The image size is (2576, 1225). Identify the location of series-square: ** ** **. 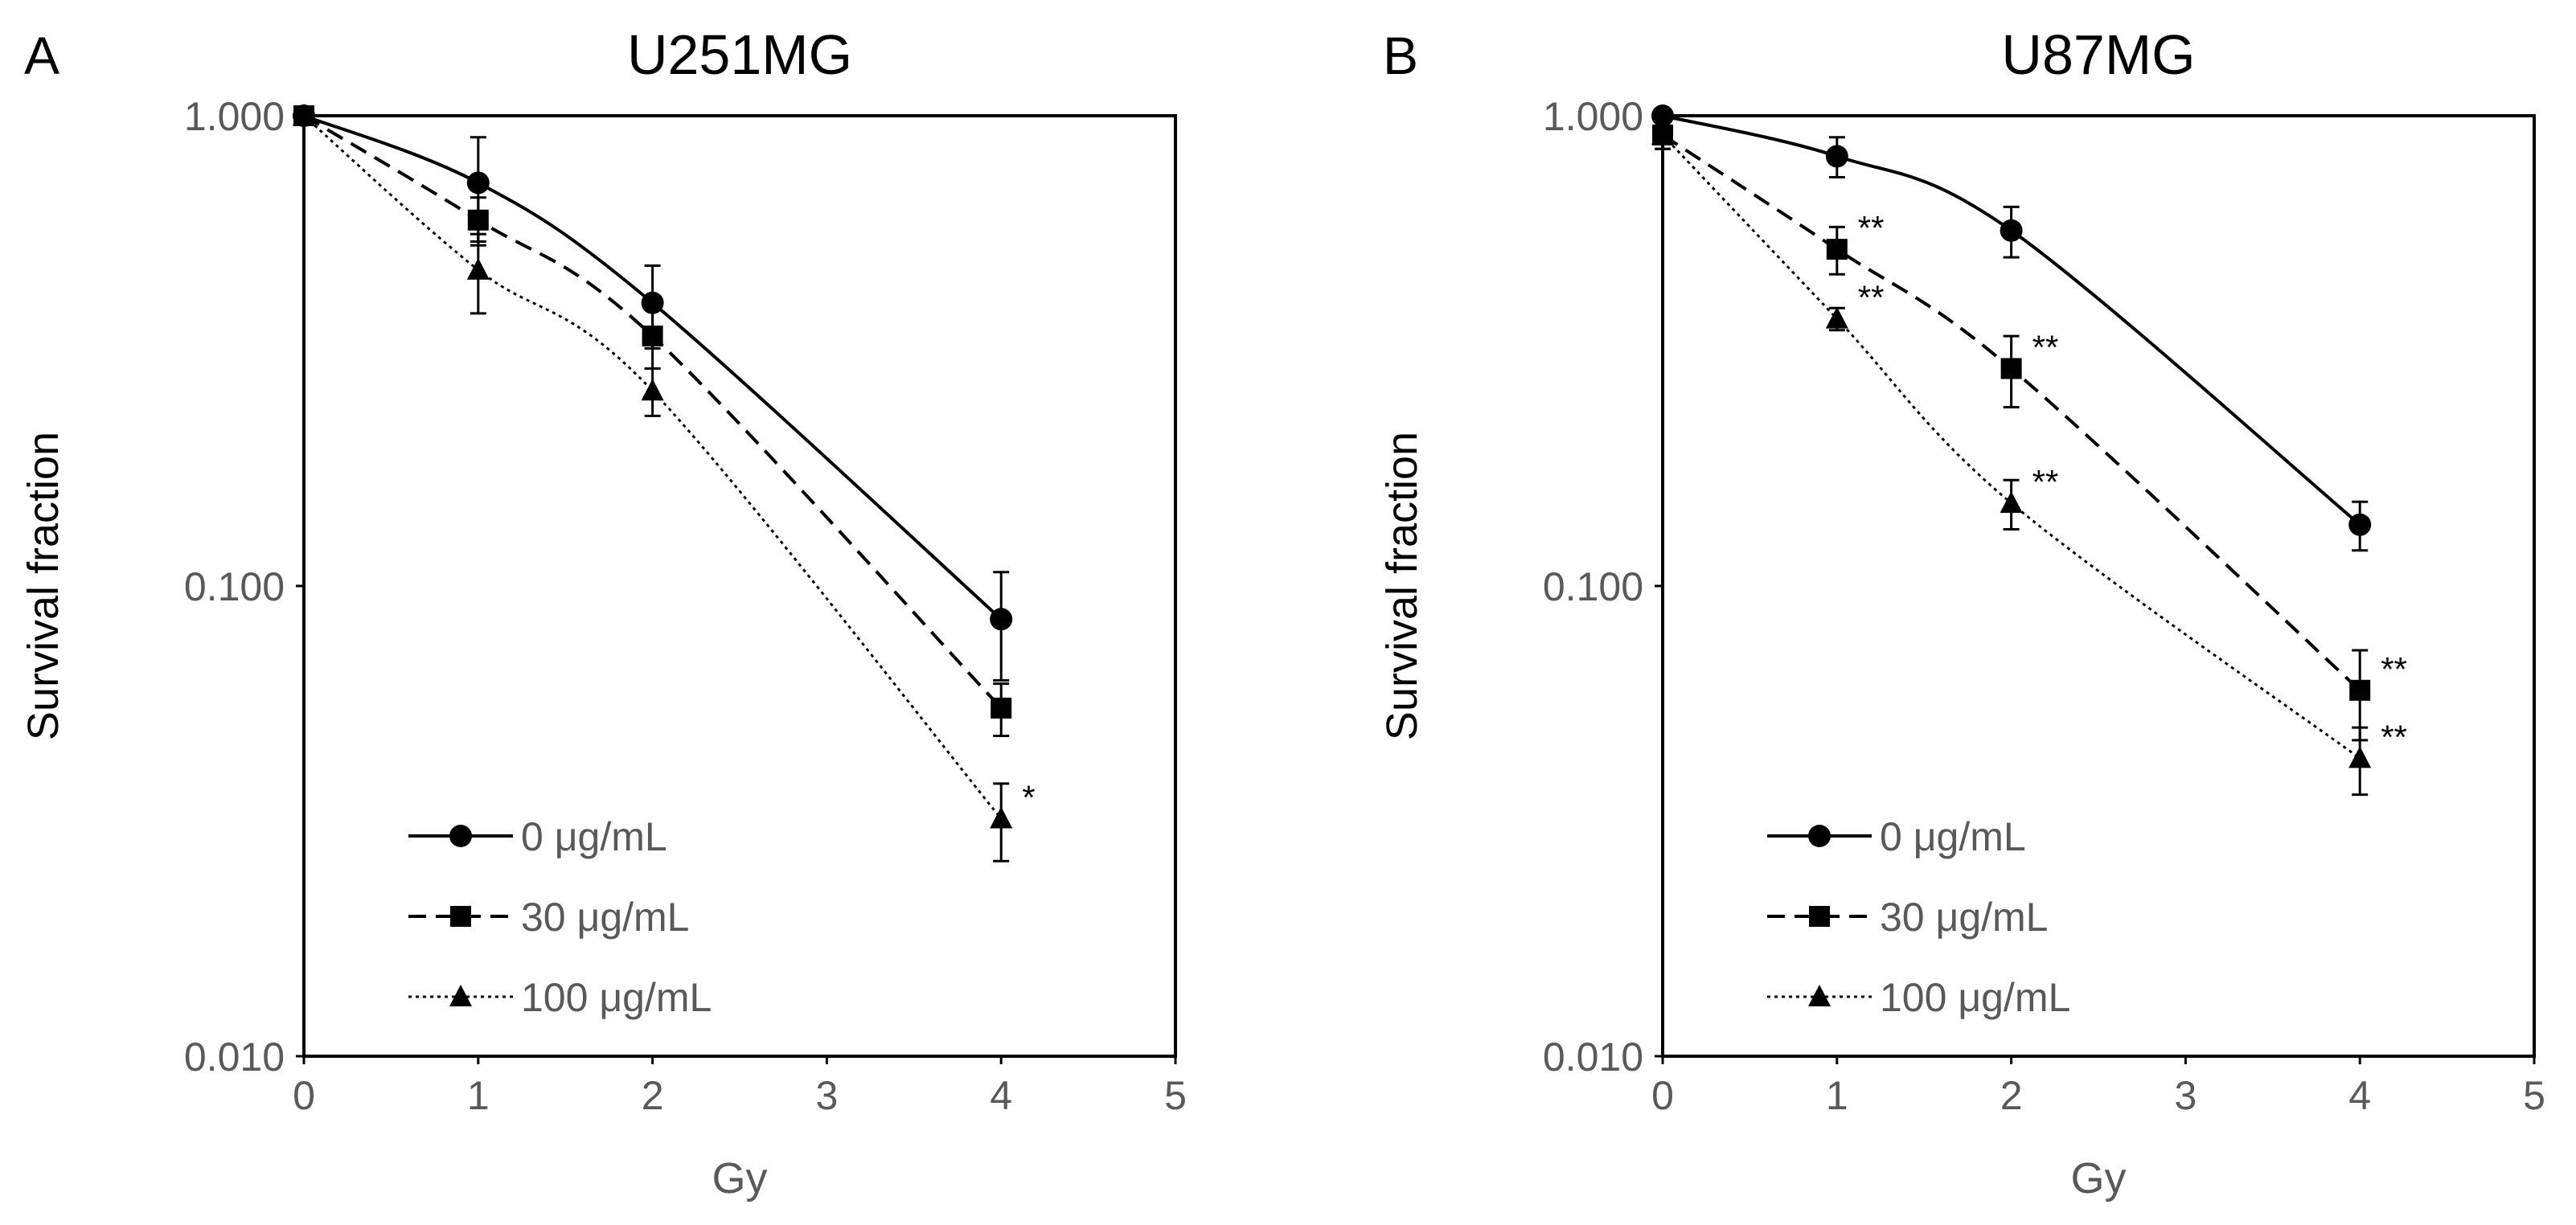
(2029, 431).